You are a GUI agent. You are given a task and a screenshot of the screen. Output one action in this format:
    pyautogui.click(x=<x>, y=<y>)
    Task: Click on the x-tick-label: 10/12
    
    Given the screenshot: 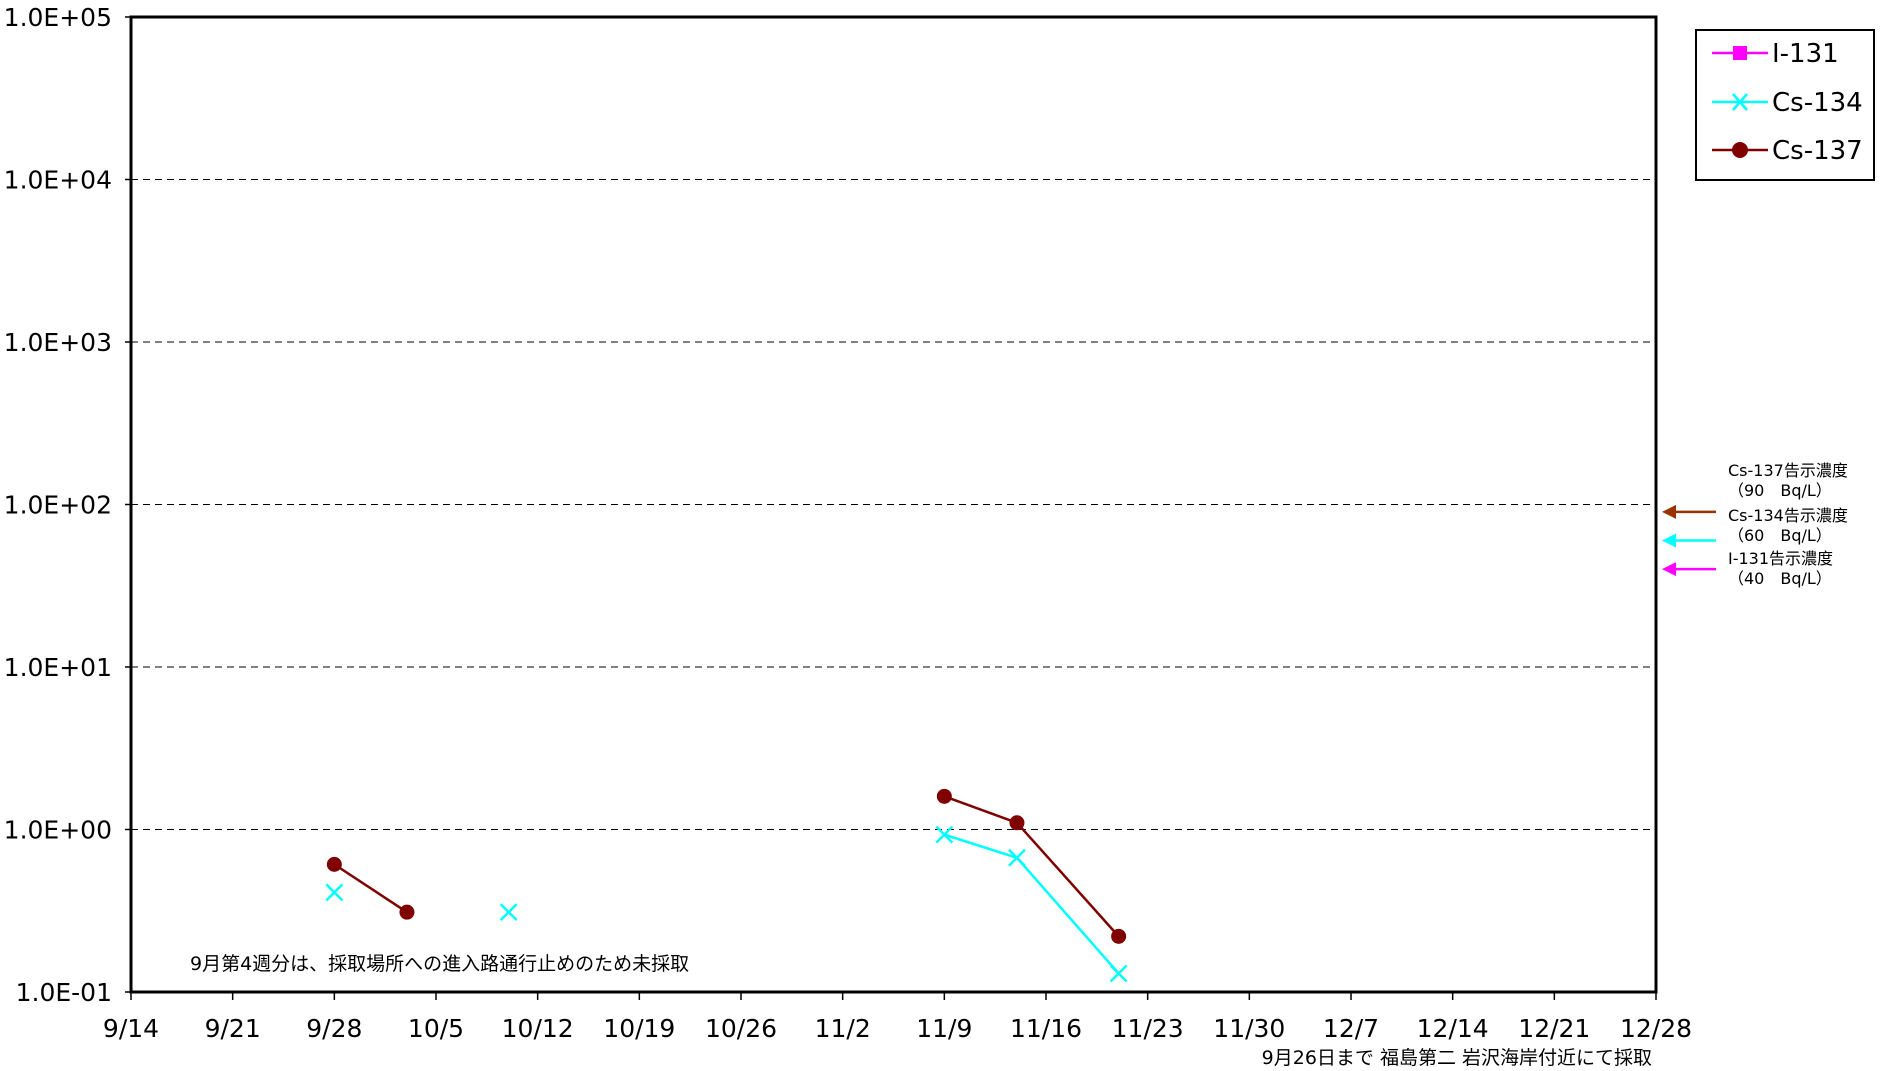 What is the action you would take?
    pyautogui.click(x=538, y=1028)
    